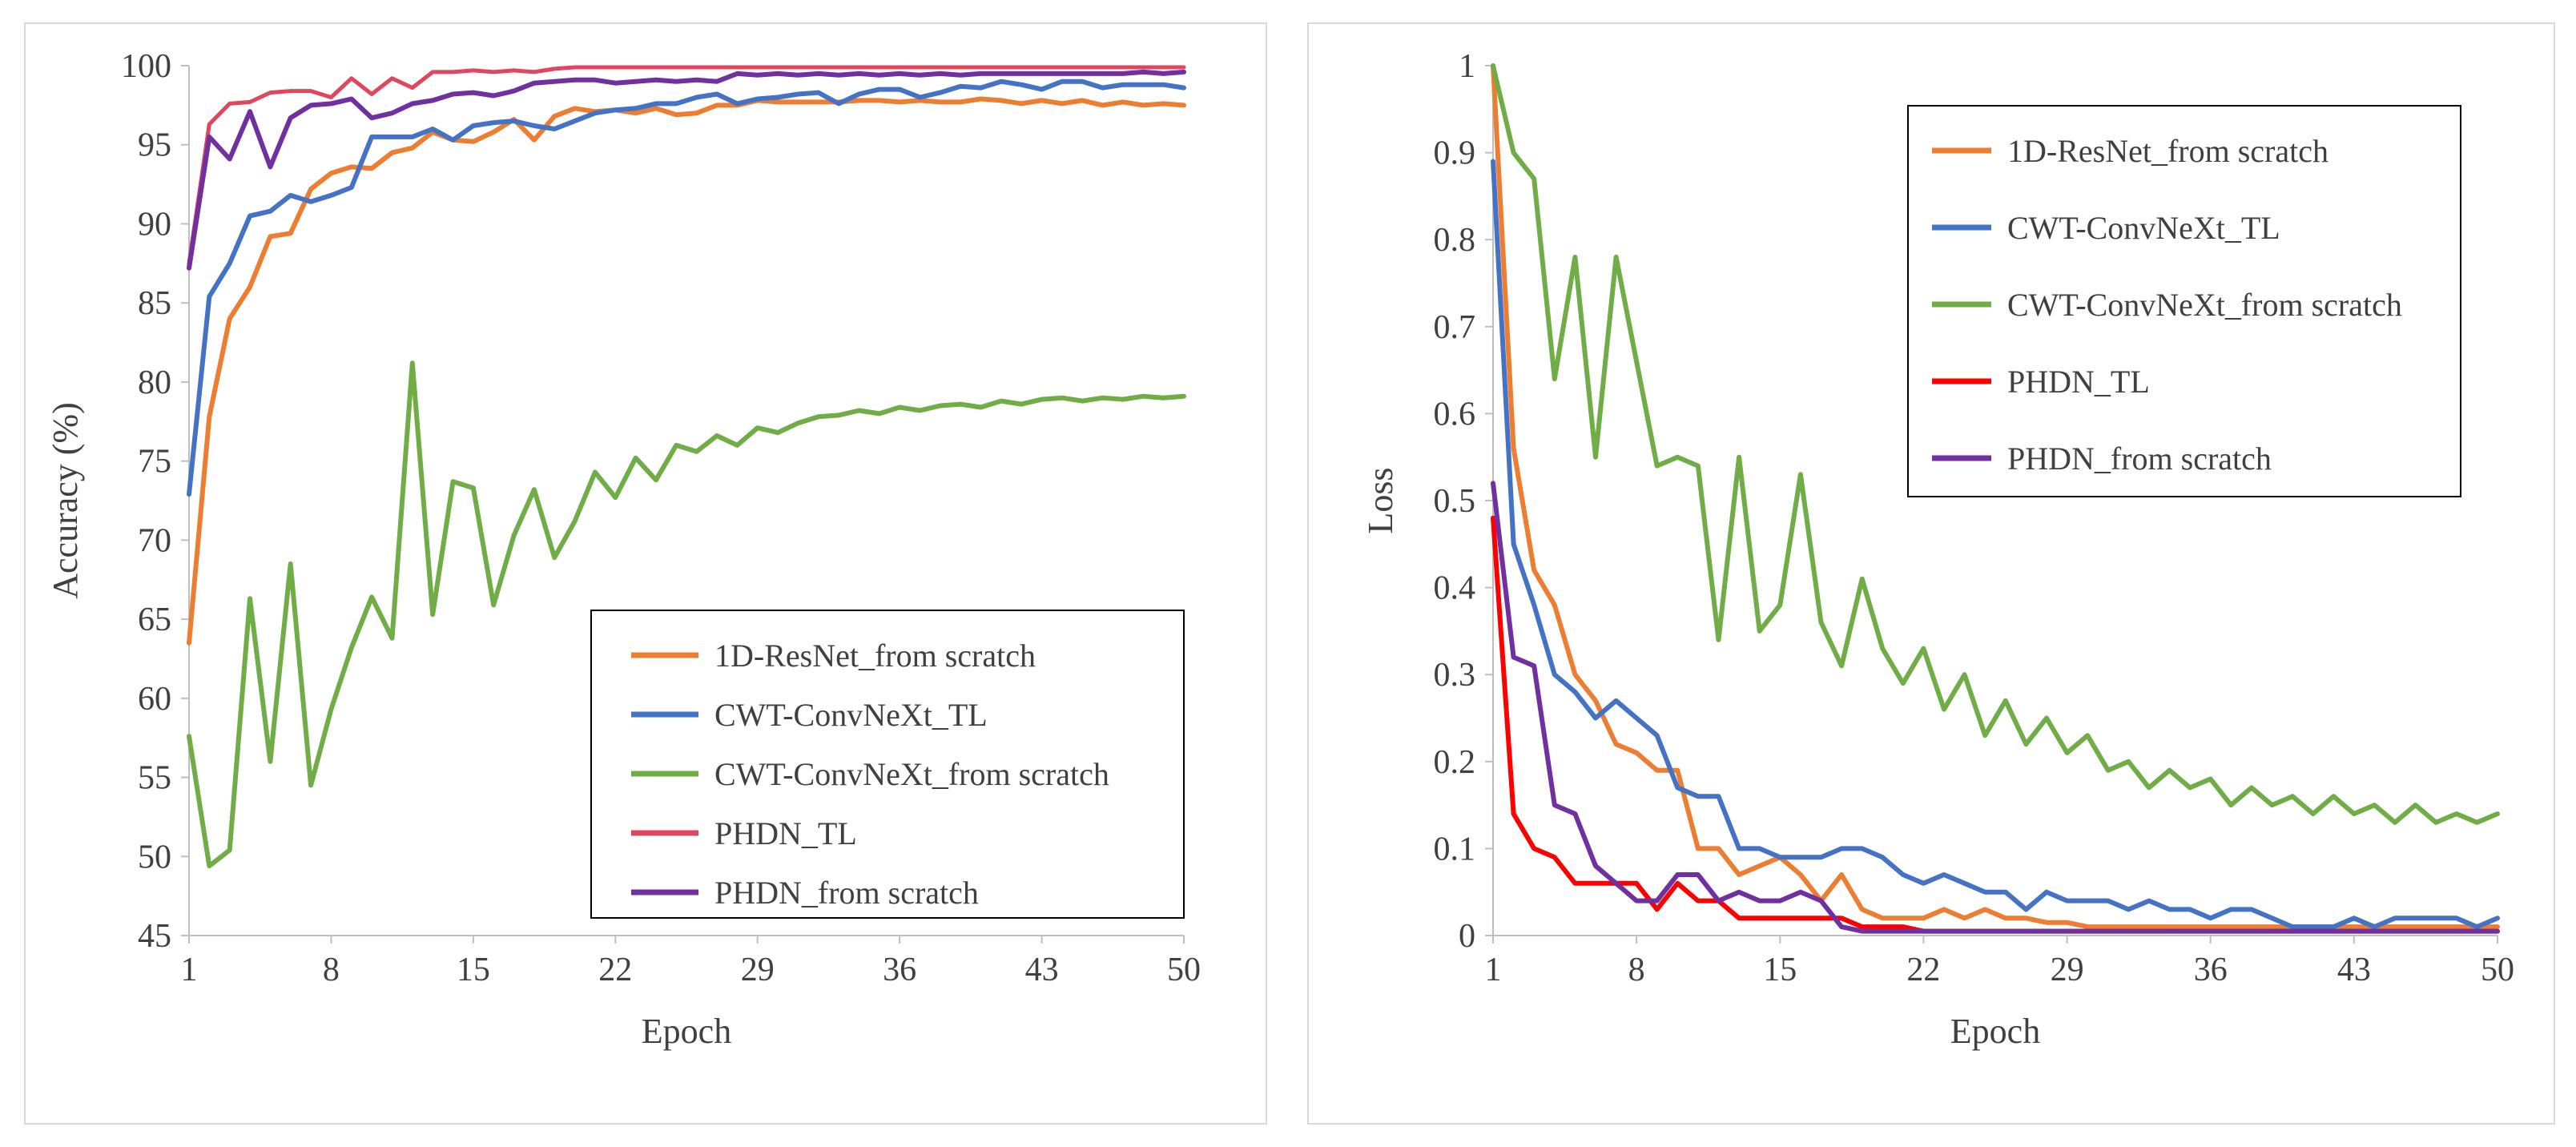  What do you see at coordinates (1455, 327) in the screenshot?
I see `y-tick-label: 0.7` at bounding box center [1455, 327].